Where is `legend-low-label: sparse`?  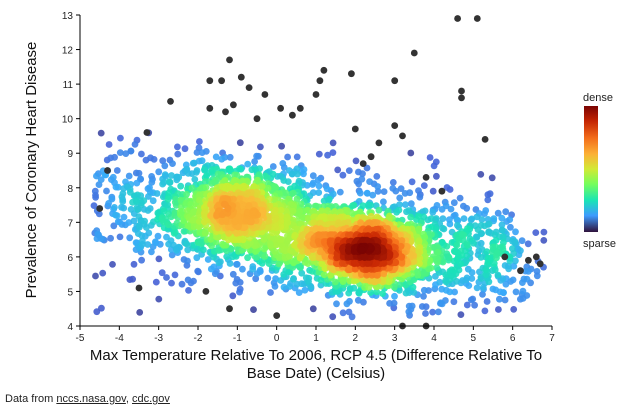
legend-low-label: sparse is located at coordinates (599, 244).